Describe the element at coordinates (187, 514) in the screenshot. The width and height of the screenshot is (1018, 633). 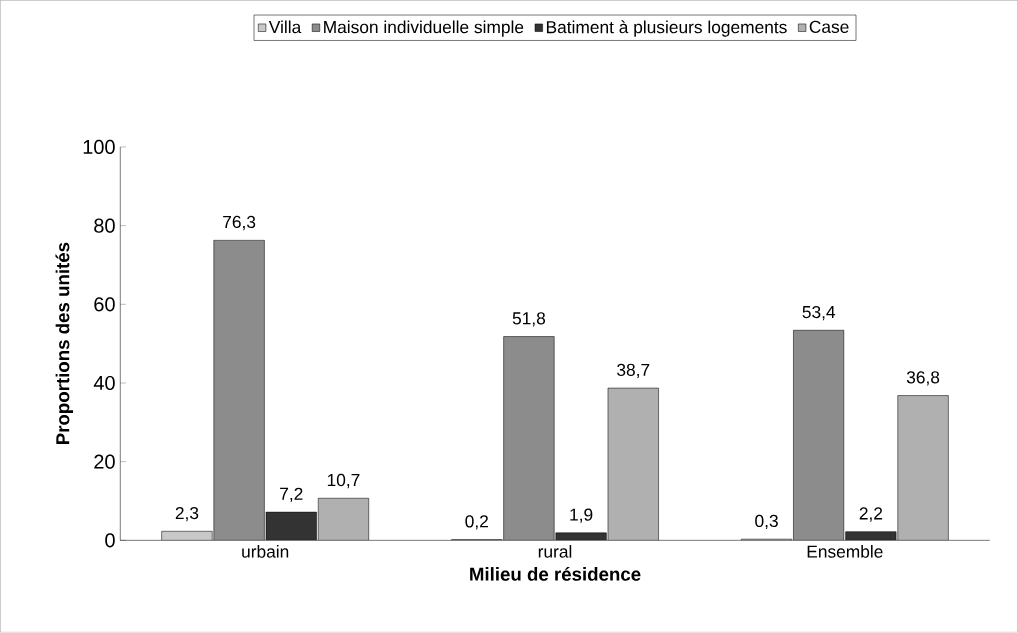
I see `data-label: 2,3` at that location.